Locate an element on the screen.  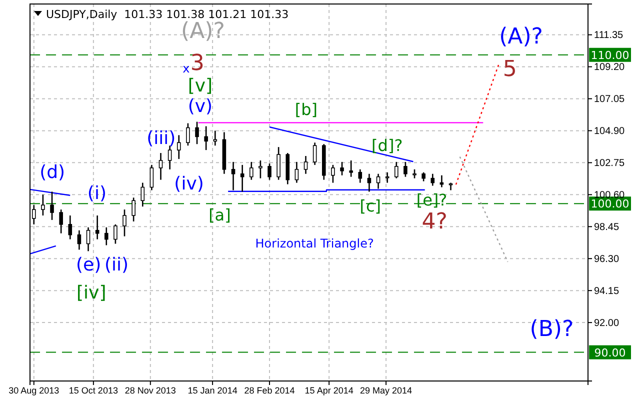
y-tick-label: 107.05 is located at coordinates (610, 99).